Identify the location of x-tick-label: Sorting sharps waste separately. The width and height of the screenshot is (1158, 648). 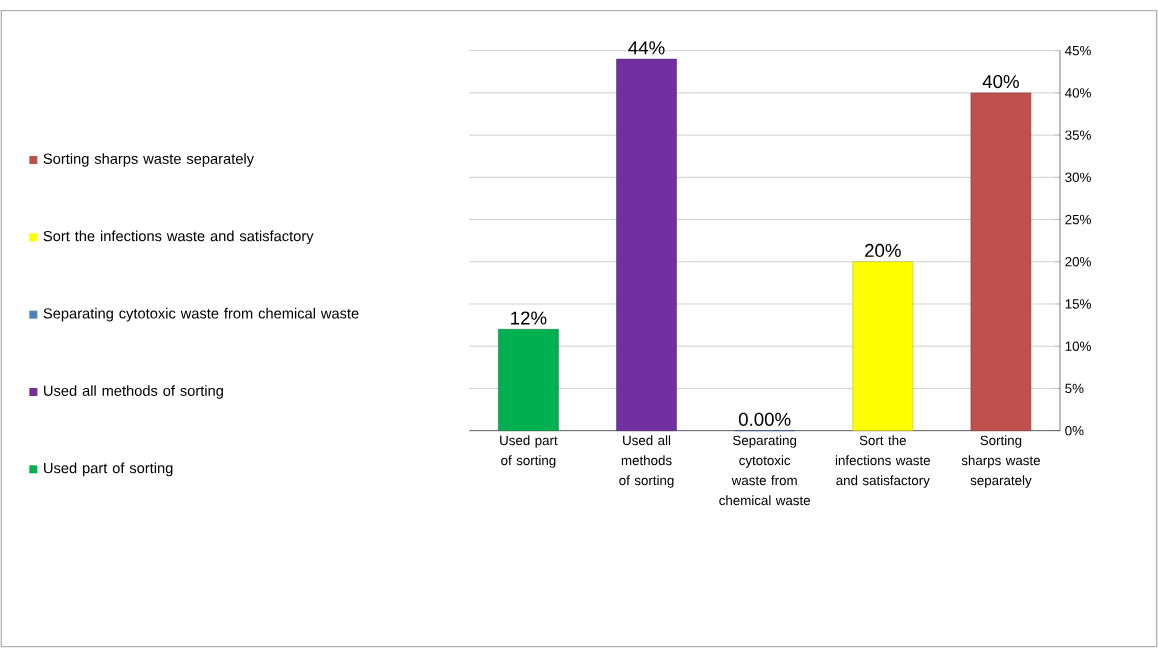
(1000, 461).